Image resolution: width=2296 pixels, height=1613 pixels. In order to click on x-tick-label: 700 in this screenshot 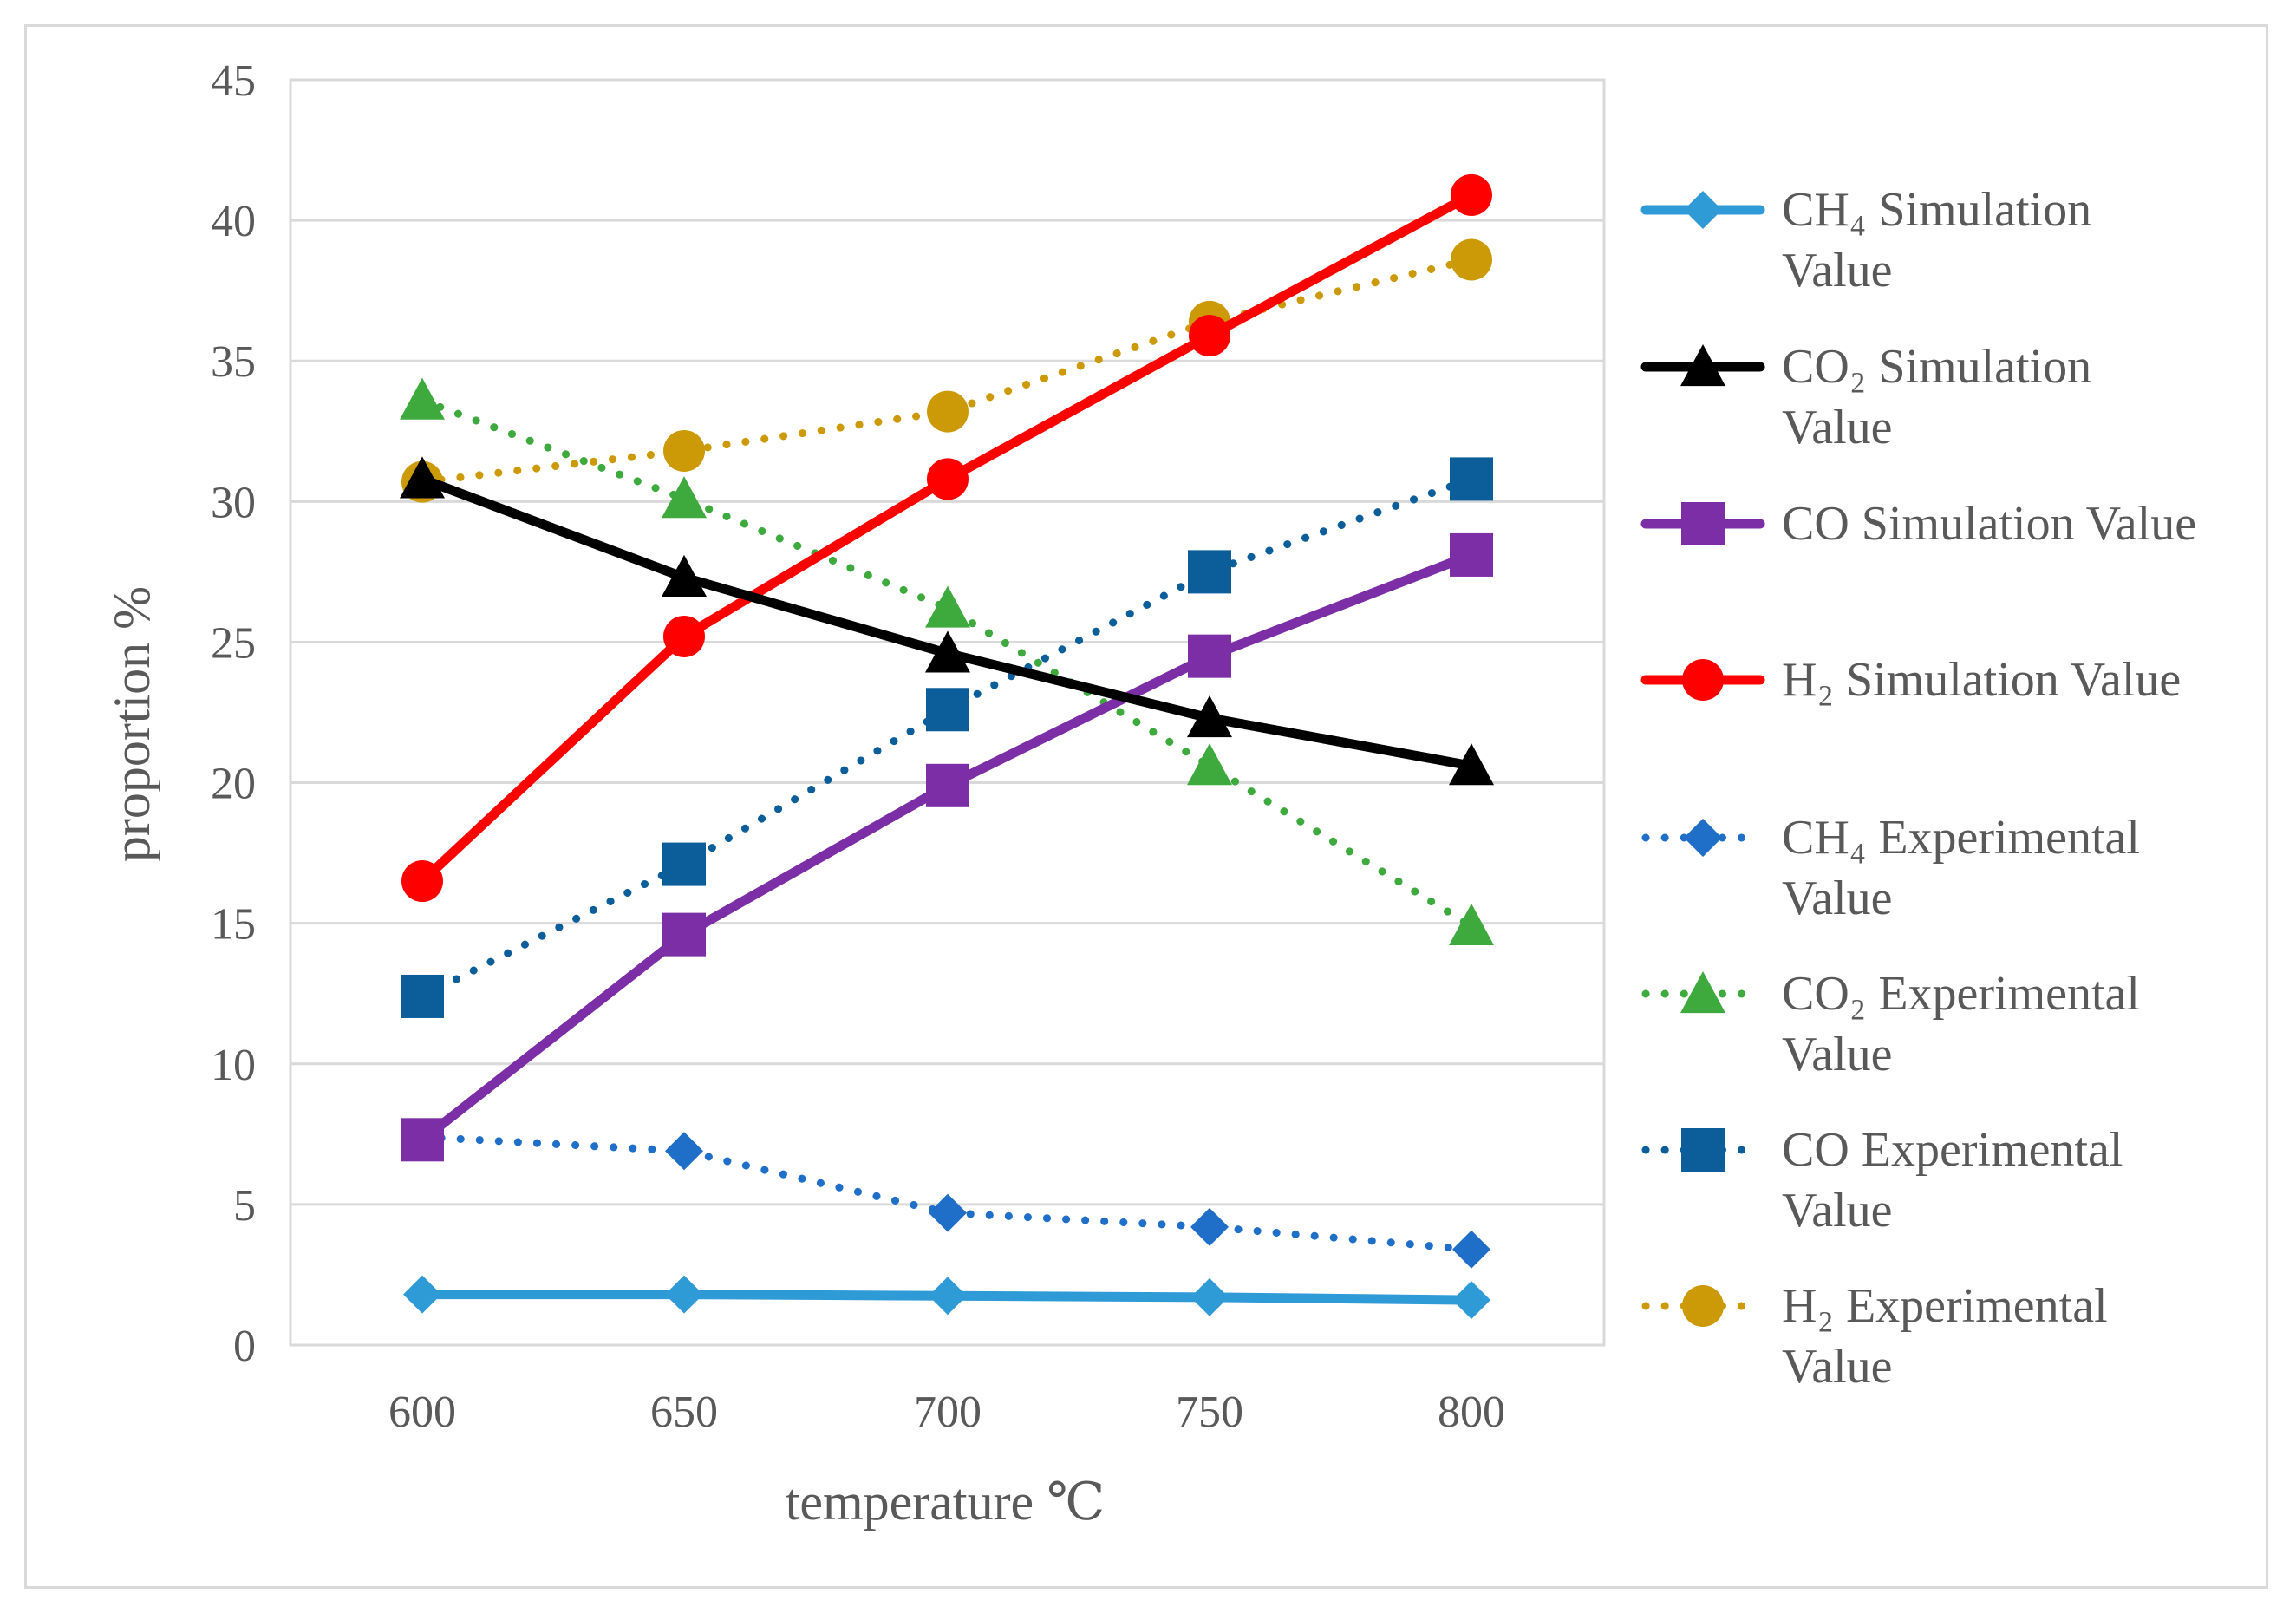, I will do `click(948, 1412)`.